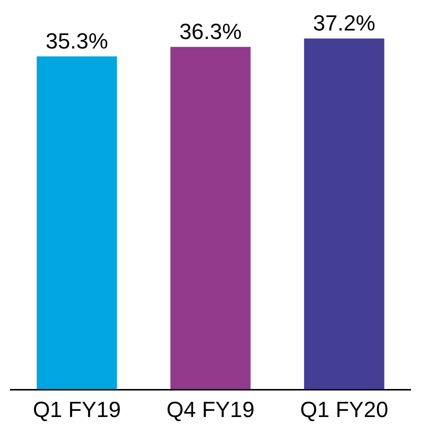  What do you see at coordinates (210, 409) in the screenshot?
I see `x-tick-label: Q4 FY19` at bounding box center [210, 409].